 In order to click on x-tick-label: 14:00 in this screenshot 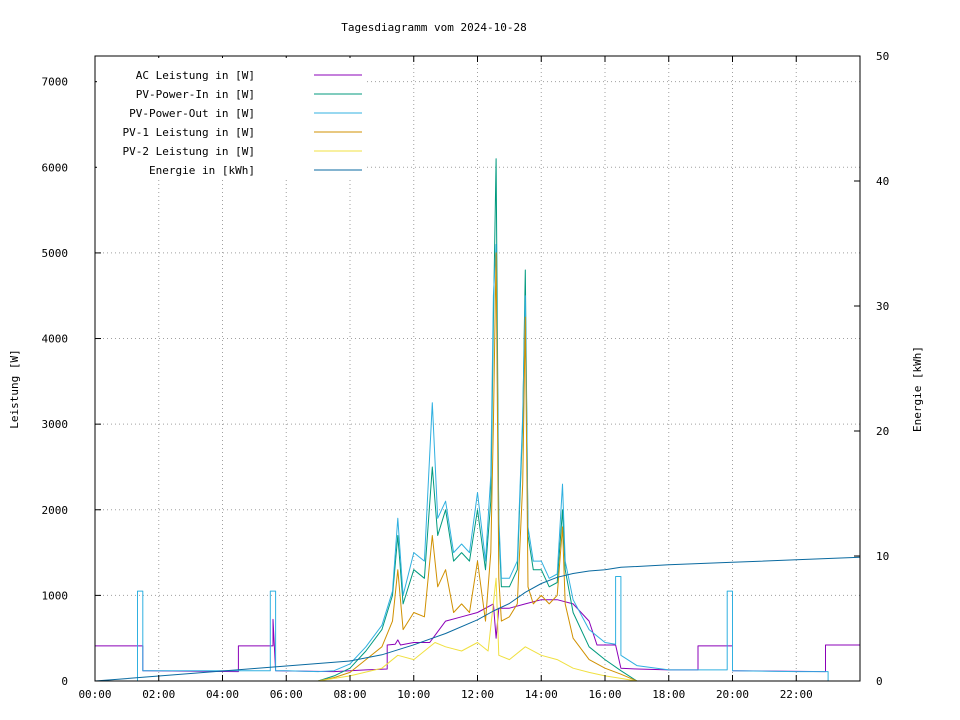, I will do `click(541, 694)`.